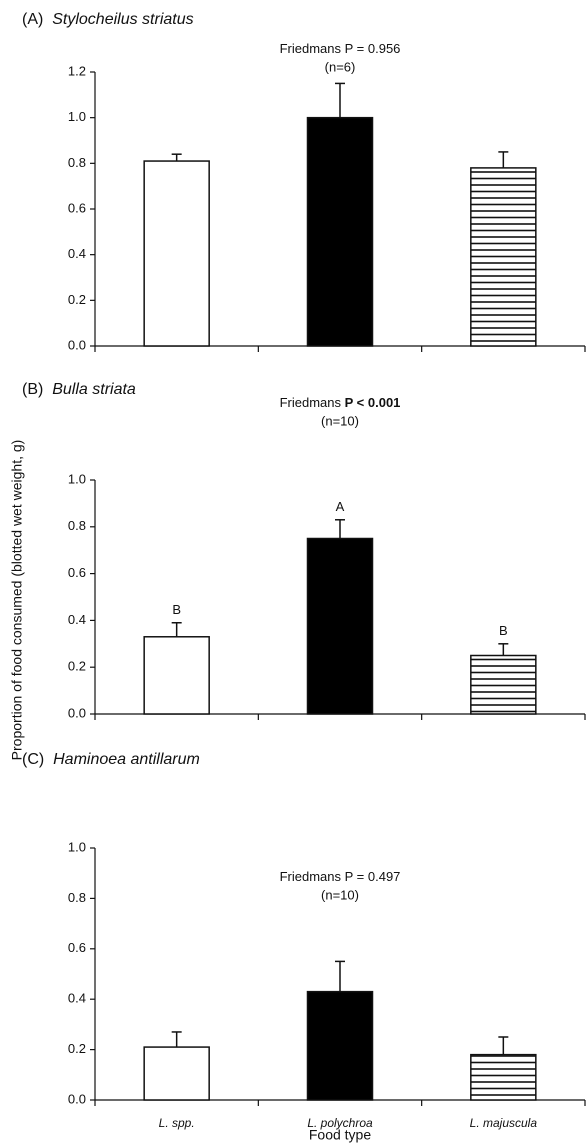  Describe the element at coordinates (340, 1123) in the screenshot. I see `x-tick-label: L. polychroa` at that location.